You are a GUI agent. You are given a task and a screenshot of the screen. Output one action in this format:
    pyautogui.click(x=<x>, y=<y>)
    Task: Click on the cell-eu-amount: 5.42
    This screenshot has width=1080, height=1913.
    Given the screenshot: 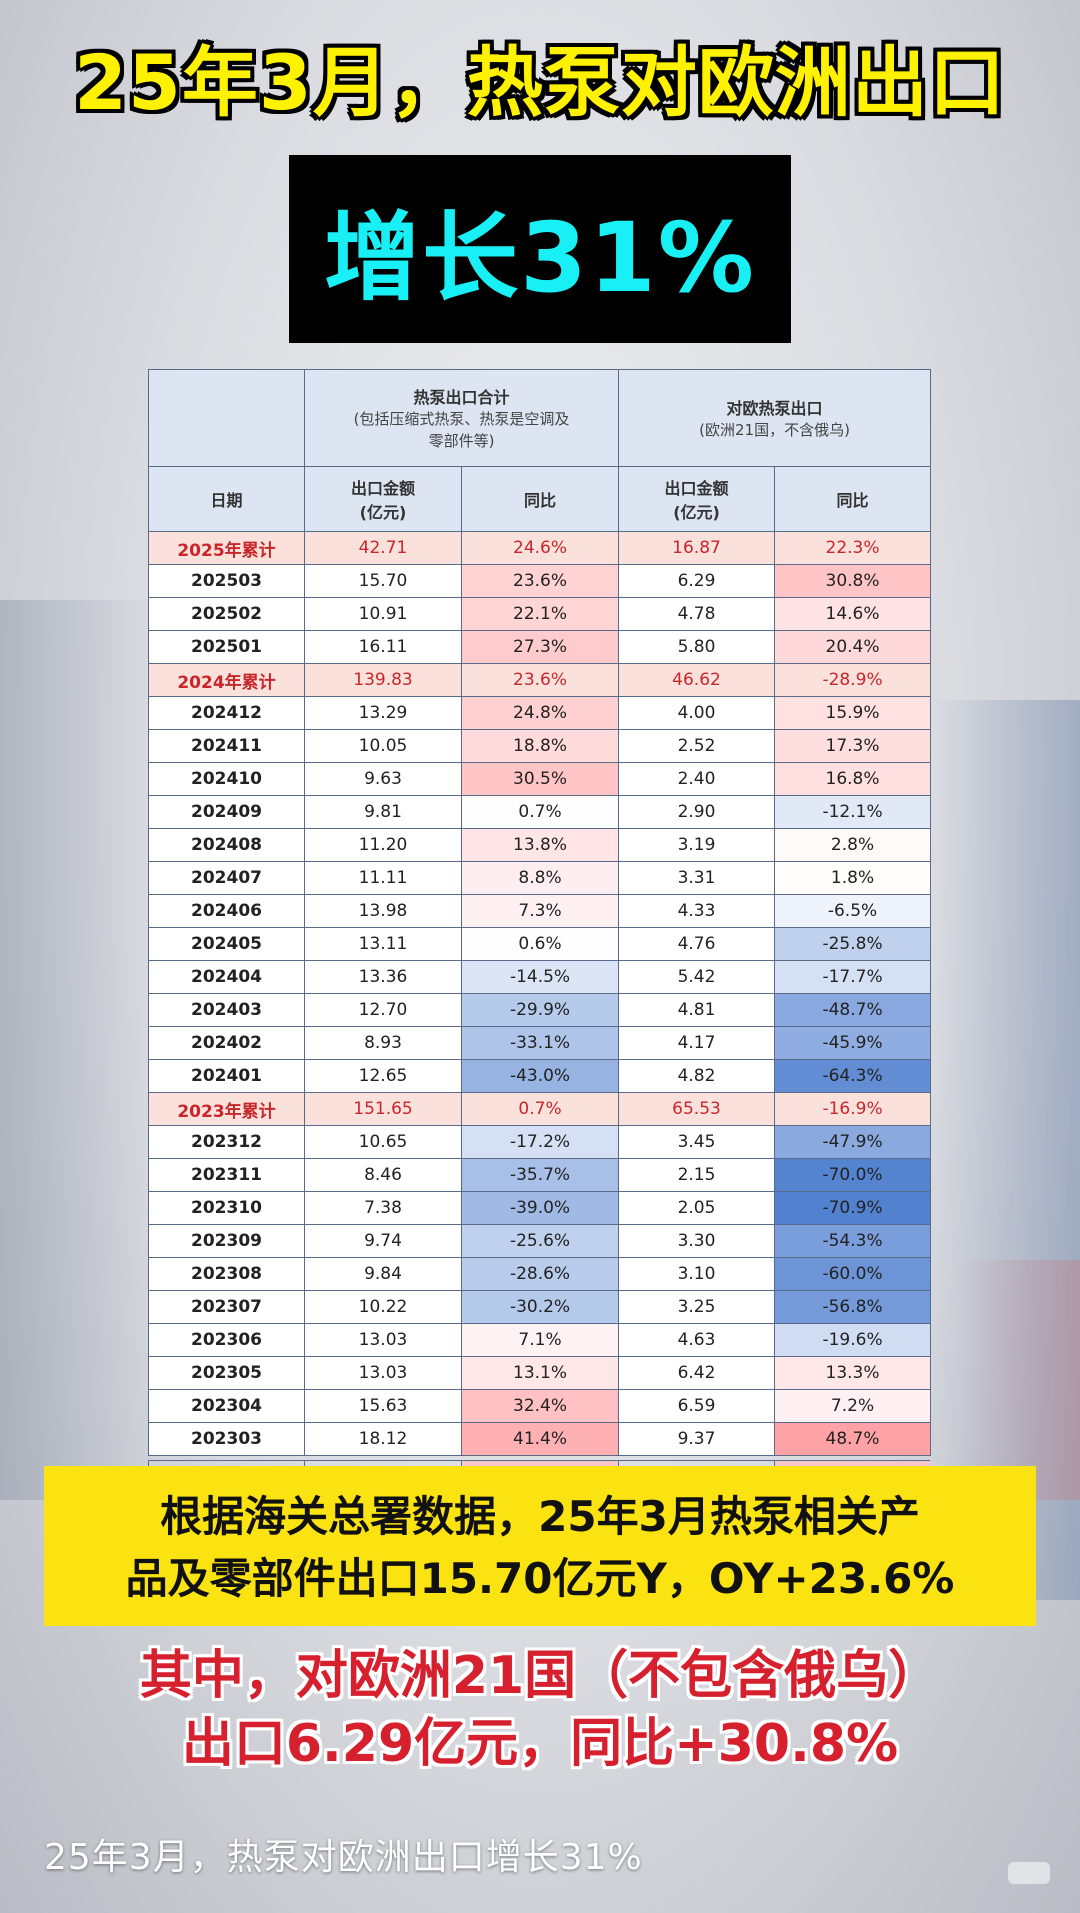 What is the action you would take?
    pyautogui.click(x=697, y=977)
    